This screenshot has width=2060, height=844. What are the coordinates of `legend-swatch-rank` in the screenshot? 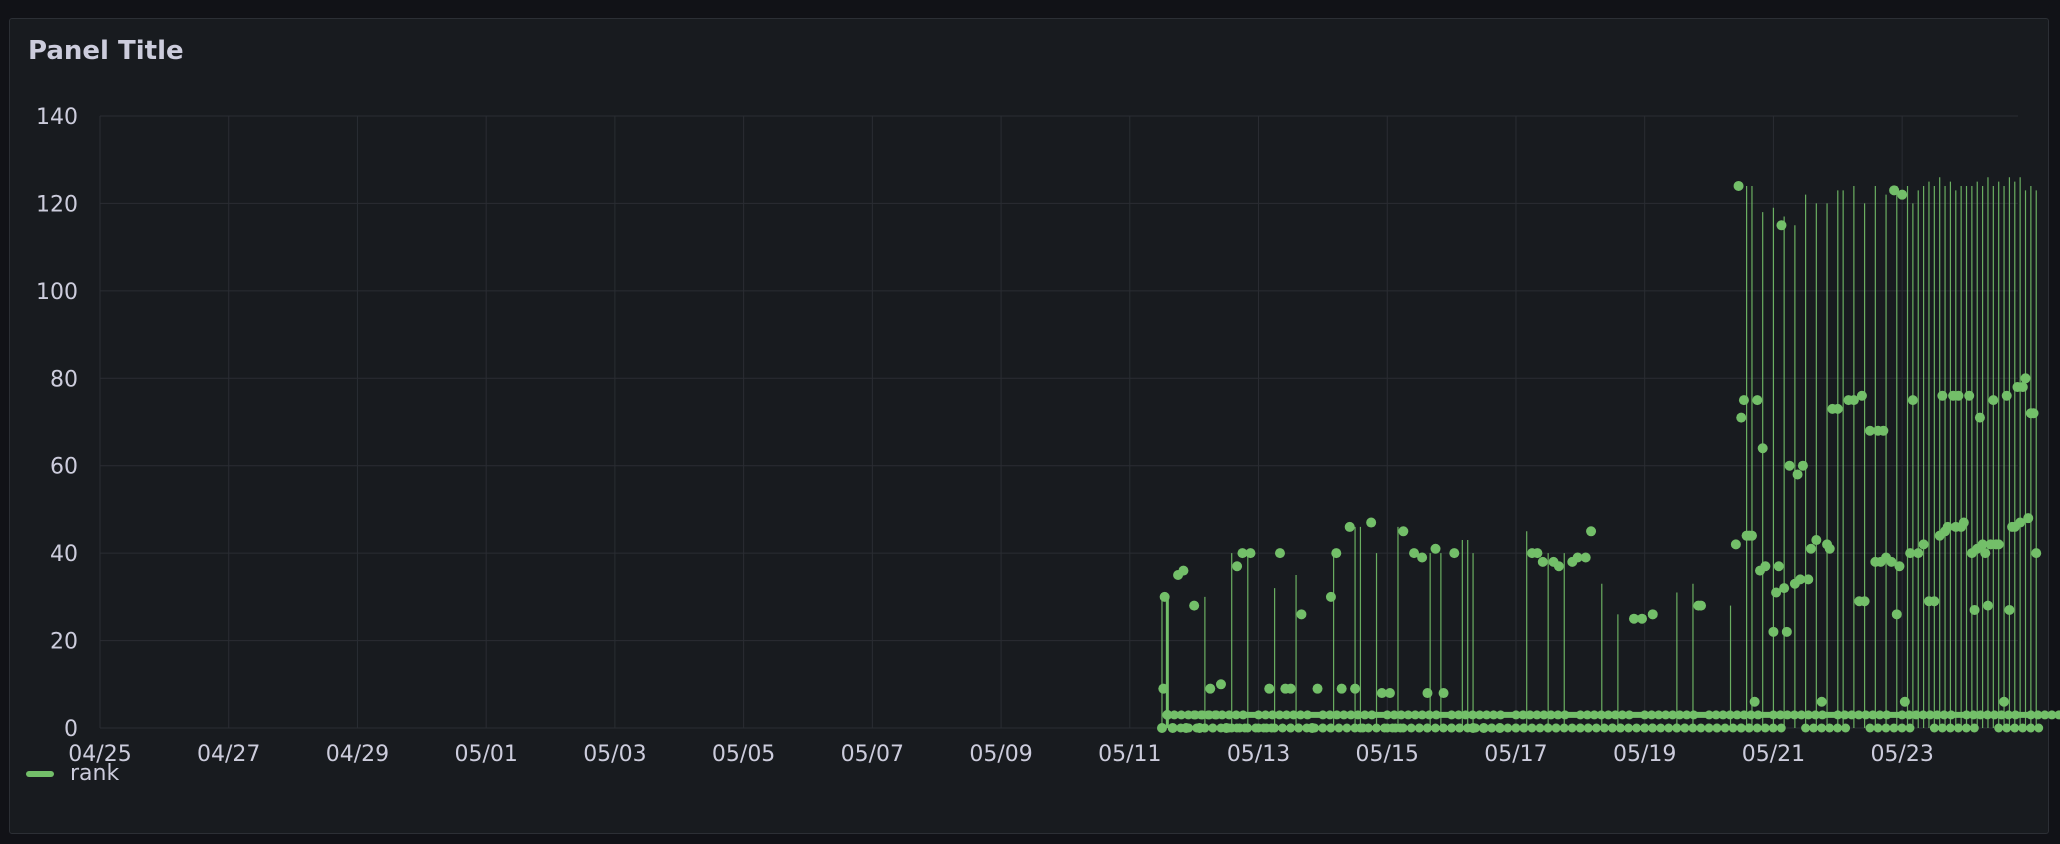 It's located at (40, 773).